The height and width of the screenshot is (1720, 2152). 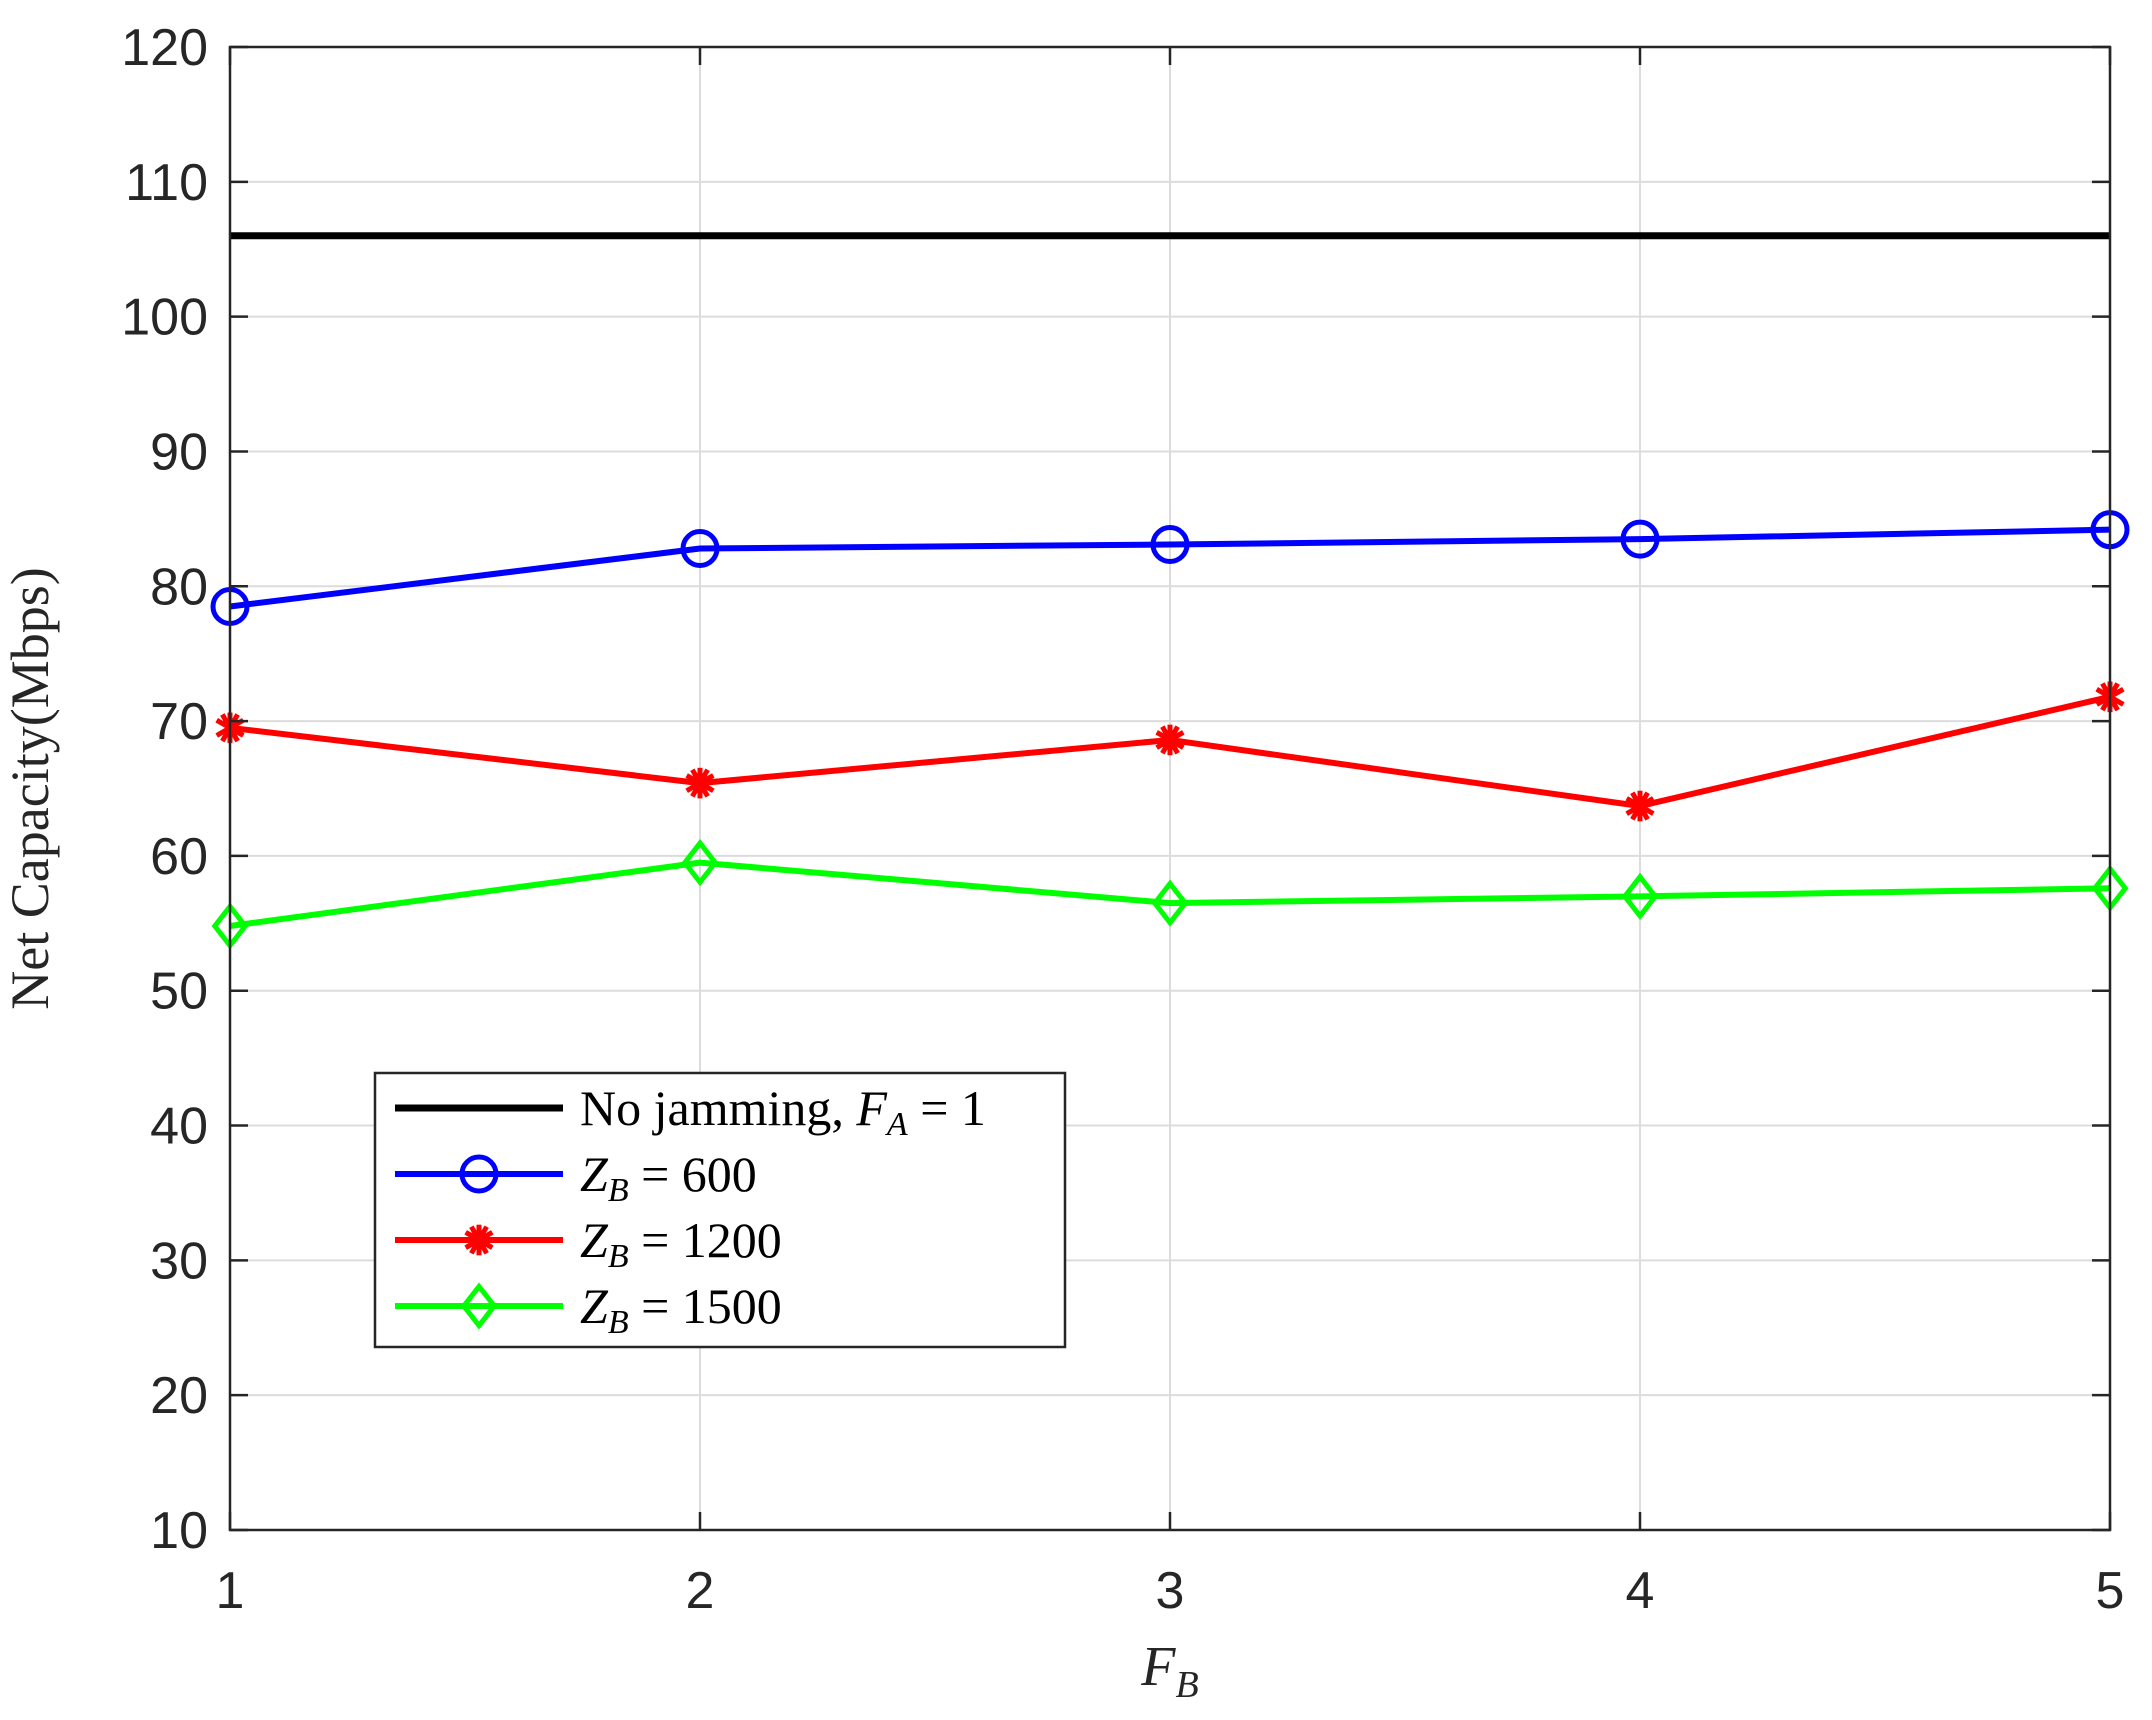 I want to click on legend-item: No jamming, FA = 1, so click(x=690, y=1111).